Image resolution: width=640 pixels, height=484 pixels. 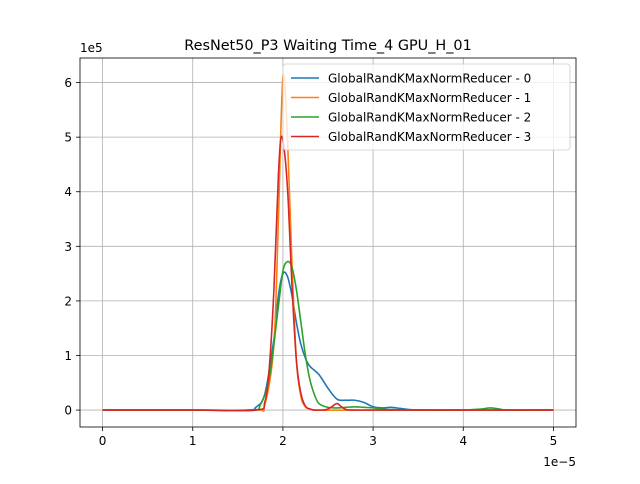 I want to click on x-tick-label: 2, so click(x=283, y=441).